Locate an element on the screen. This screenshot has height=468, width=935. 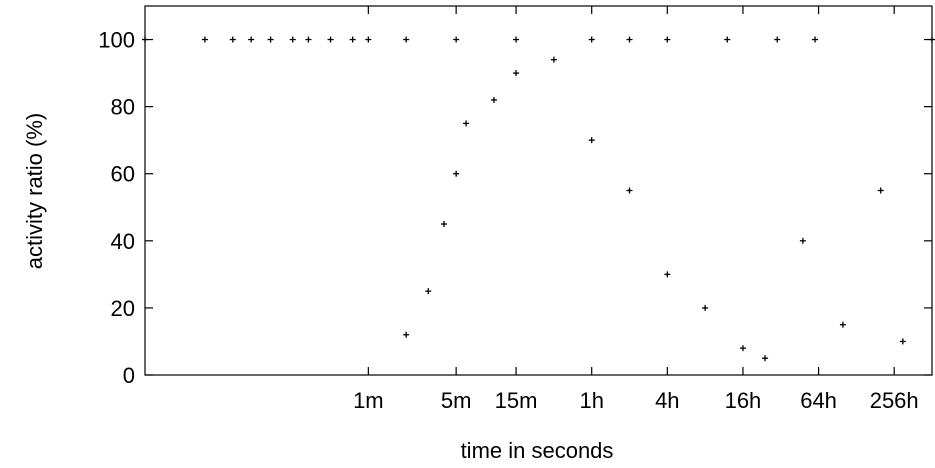
x-tick-label: 15m is located at coordinates (516, 400).